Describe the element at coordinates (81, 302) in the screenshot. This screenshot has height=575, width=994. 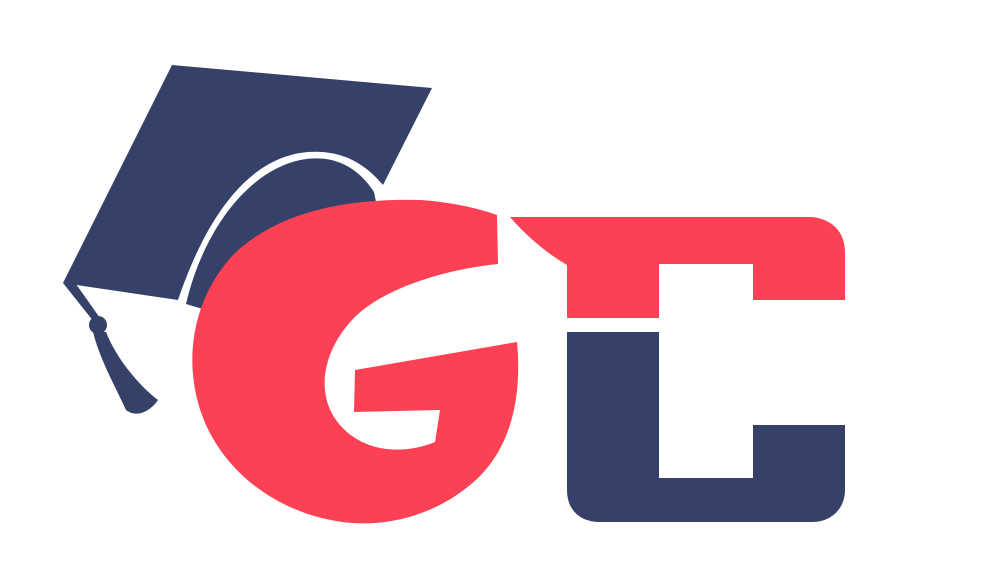
I see `tassel-cord` at that location.